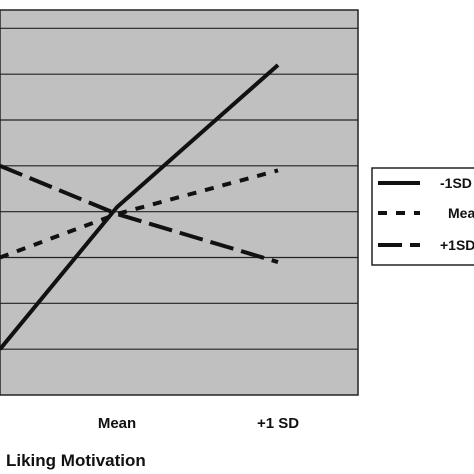  Describe the element at coordinates (456, 183) in the screenshot. I see `legend-label-minus-1sd: -1SD` at that location.